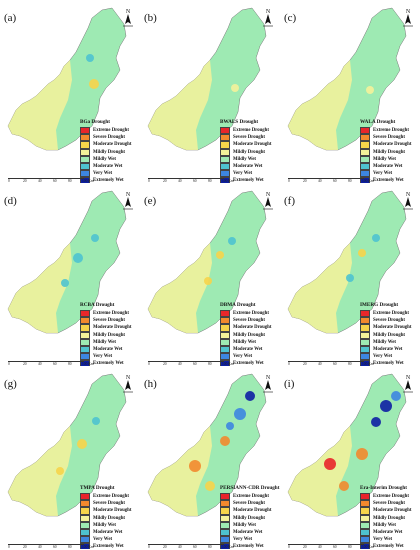 The image size is (420, 550). What do you see at coordinates (368, 547) in the screenshot?
I see `scale-label: 100 Km` at bounding box center [368, 547].